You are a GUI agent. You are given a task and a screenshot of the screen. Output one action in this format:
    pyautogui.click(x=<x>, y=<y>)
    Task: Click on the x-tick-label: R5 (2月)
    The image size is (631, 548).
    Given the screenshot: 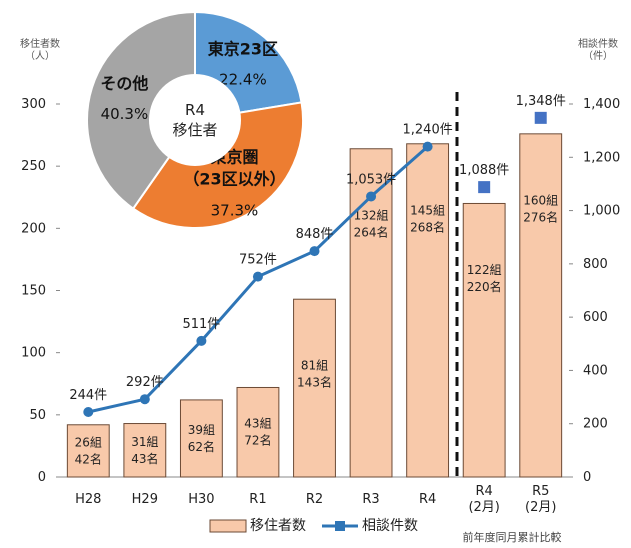 What is the action you would take?
    pyautogui.click(x=540, y=499)
    